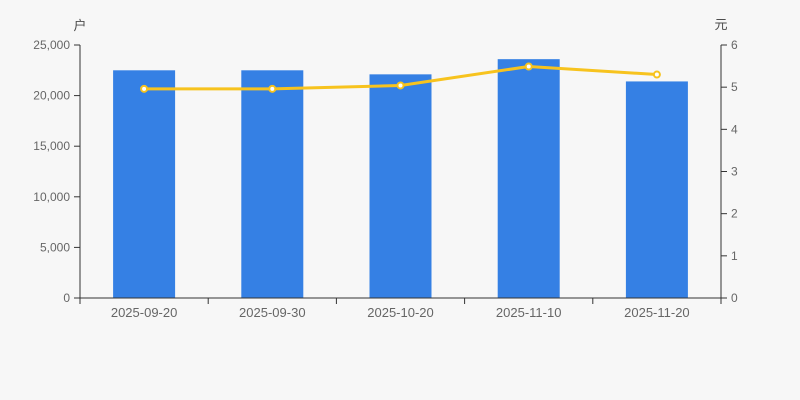  I want to click on x-axis-category-label: 2025-09-20, so click(144, 312).